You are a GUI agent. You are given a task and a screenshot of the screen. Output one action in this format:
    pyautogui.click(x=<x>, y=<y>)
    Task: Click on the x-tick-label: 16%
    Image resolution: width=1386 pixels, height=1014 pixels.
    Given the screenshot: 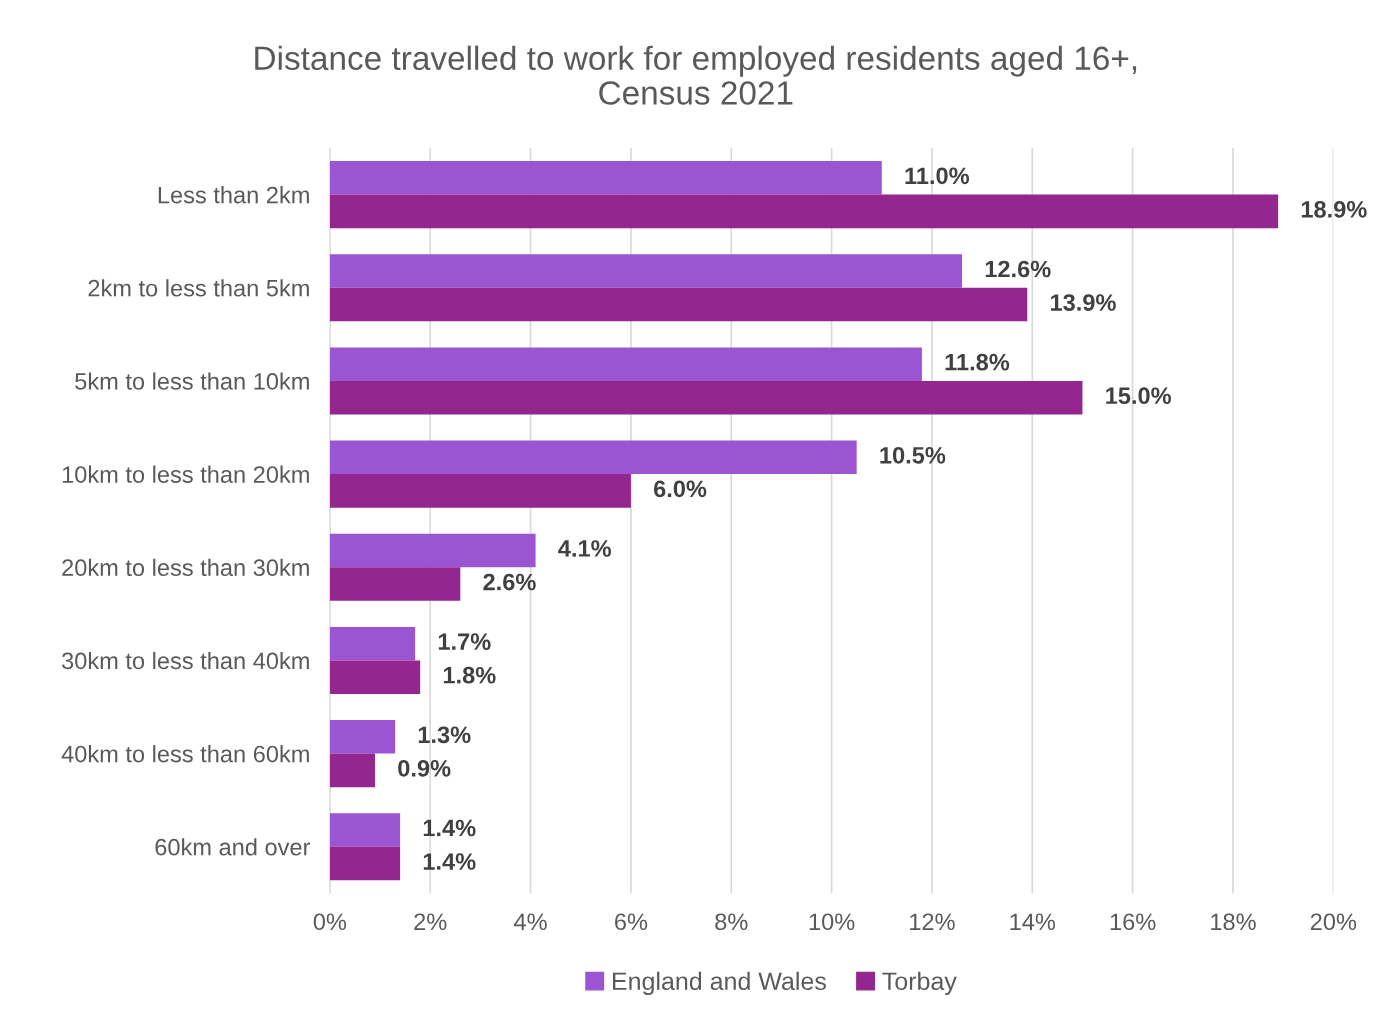 What is the action you would take?
    pyautogui.click(x=1133, y=922)
    